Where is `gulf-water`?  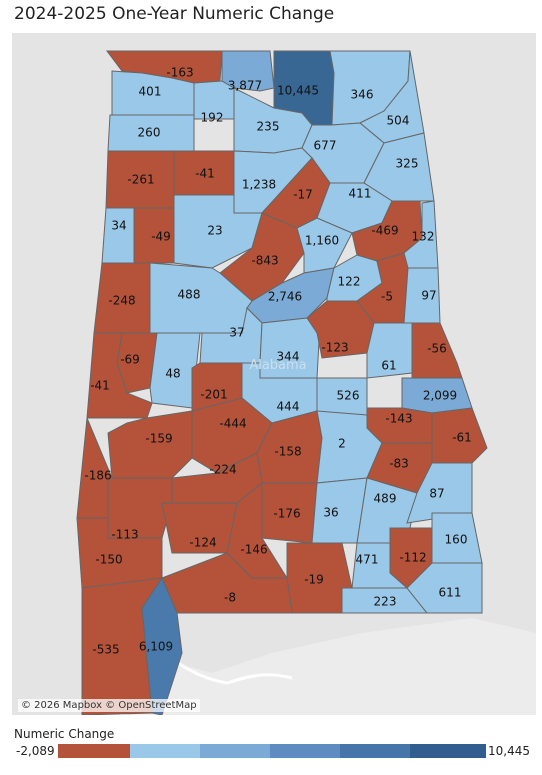 gulf-water is located at coordinates (319, 666).